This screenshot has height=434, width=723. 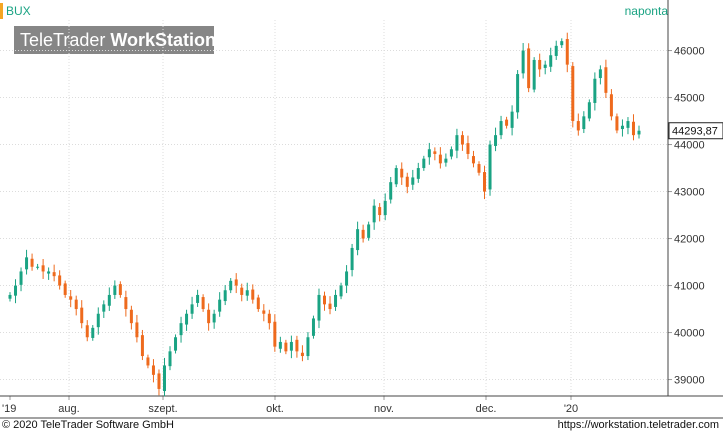 What do you see at coordinates (689, 381) in the screenshot?
I see `y-tick-label: 39000` at bounding box center [689, 381].